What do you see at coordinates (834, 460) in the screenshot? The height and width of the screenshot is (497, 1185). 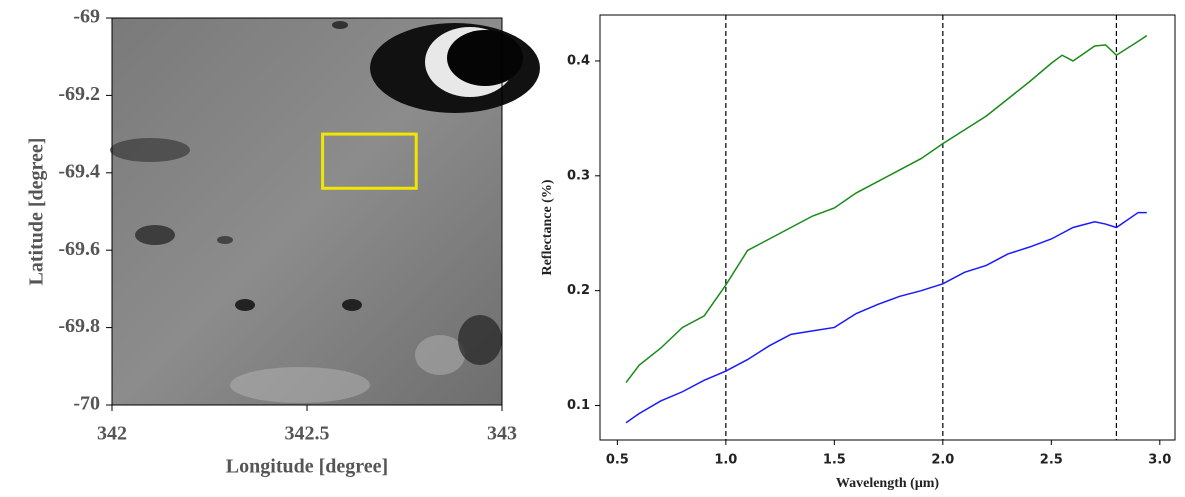 I see `x-tick-label: 1.5` at bounding box center [834, 460].